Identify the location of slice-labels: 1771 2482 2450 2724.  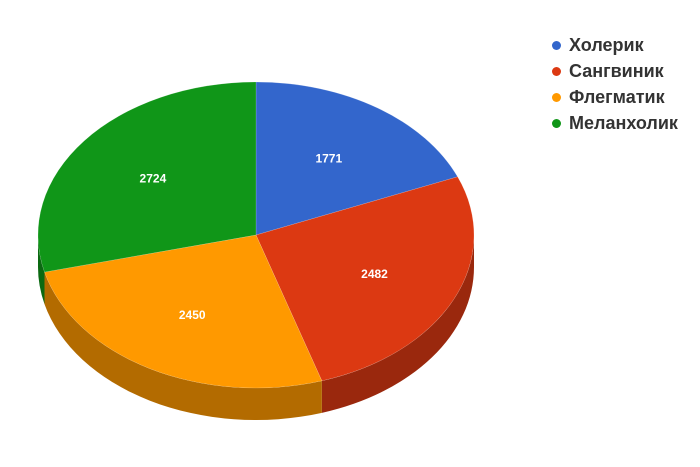
(264, 237).